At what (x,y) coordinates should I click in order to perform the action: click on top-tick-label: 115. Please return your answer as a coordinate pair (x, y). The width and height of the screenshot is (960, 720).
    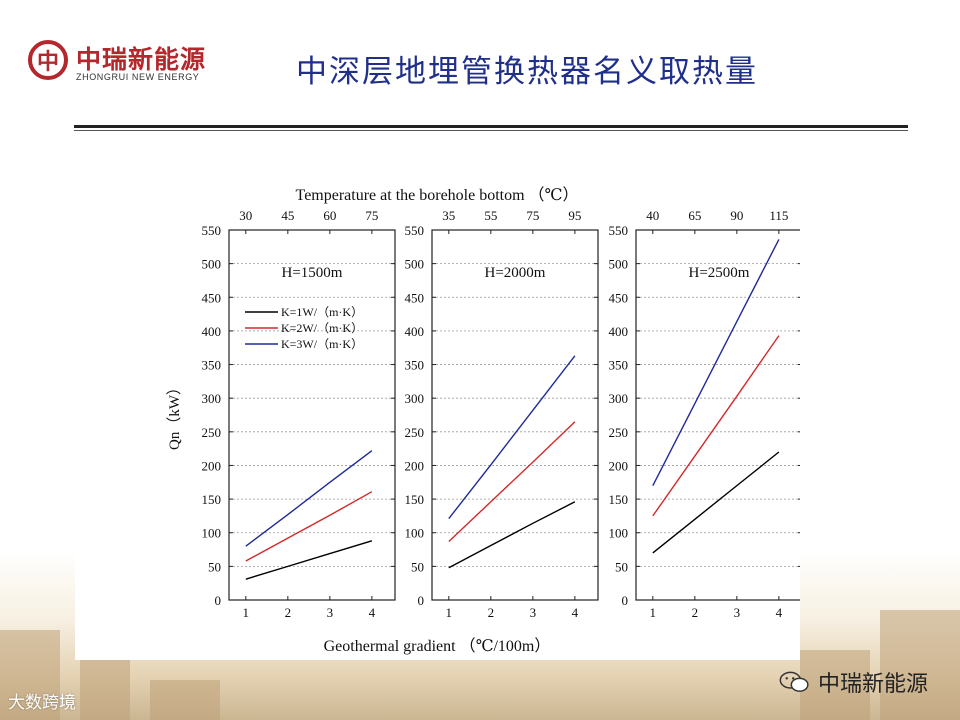
    Looking at the image, I should click on (778, 215).